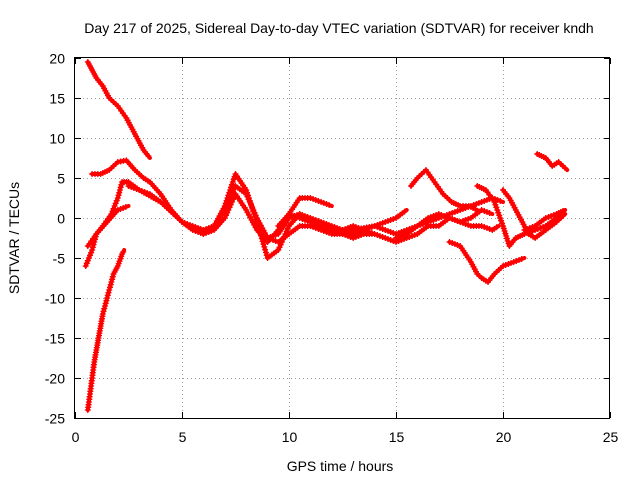  I want to click on x-axis-label: GPS time / hours, so click(340, 466).